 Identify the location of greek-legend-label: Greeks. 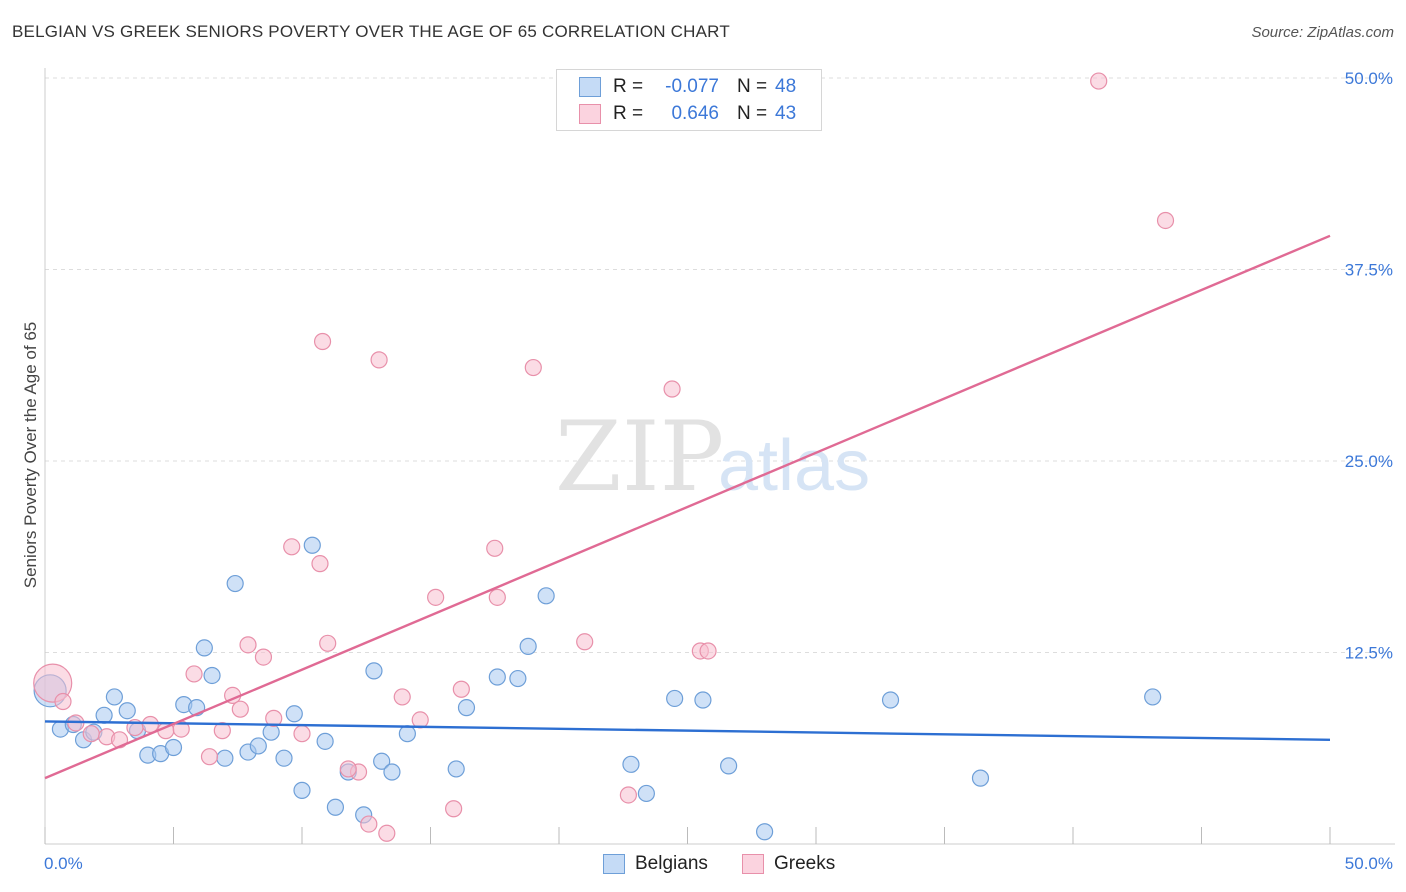
(805, 863).